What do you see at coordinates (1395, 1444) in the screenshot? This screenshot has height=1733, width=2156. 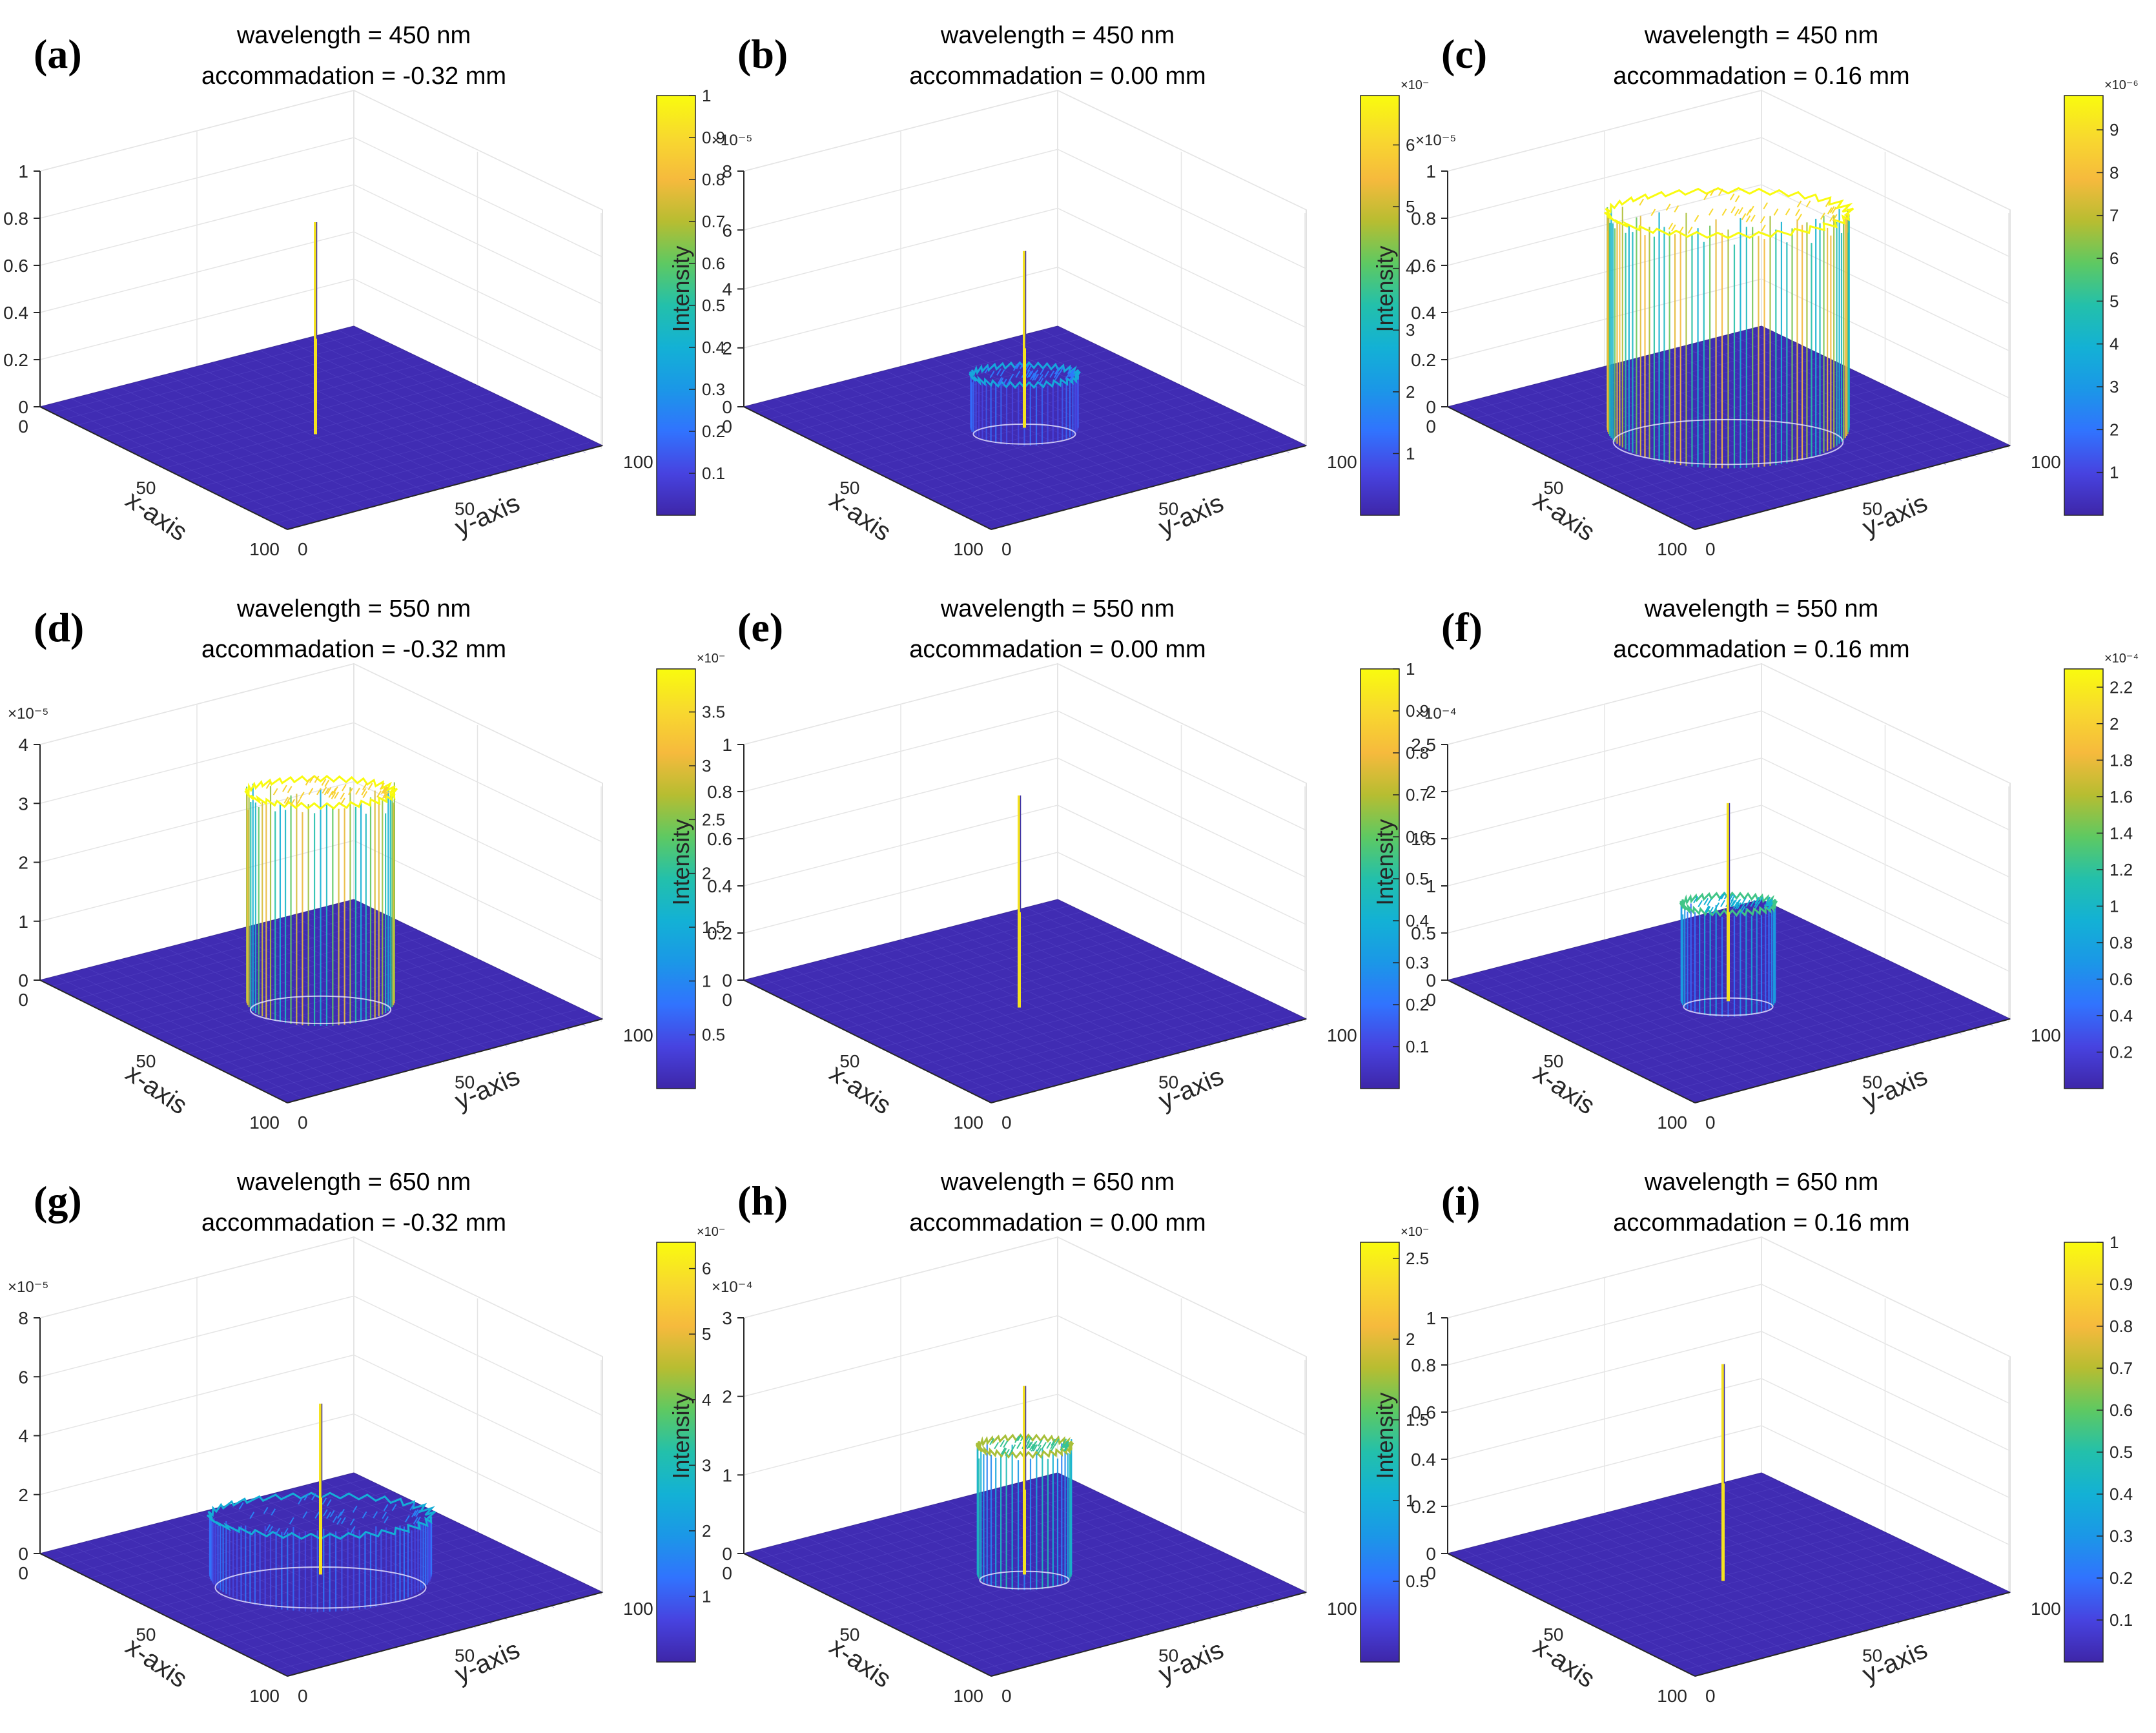 I see `colorbar: 0.5 1 1.5 2 2.5 ×10⁻` at bounding box center [1395, 1444].